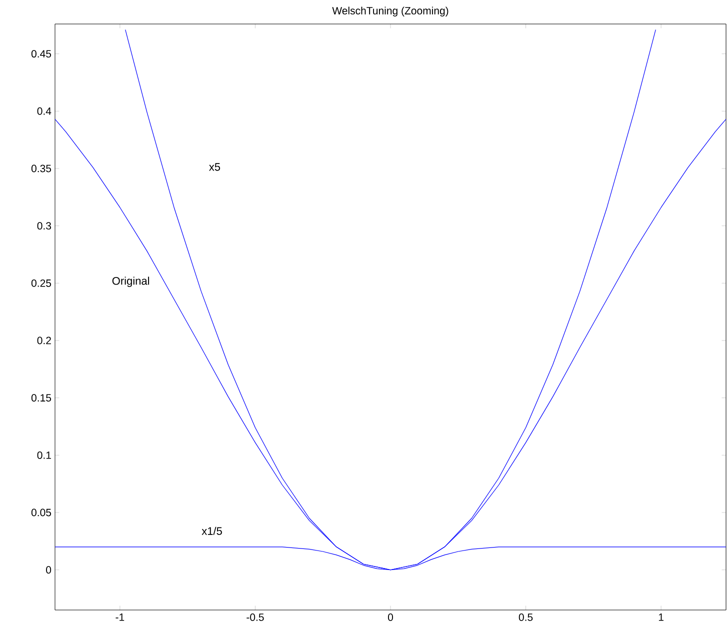  What do you see at coordinates (255, 617) in the screenshot?
I see `x-tick-label: -0.5` at bounding box center [255, 617].